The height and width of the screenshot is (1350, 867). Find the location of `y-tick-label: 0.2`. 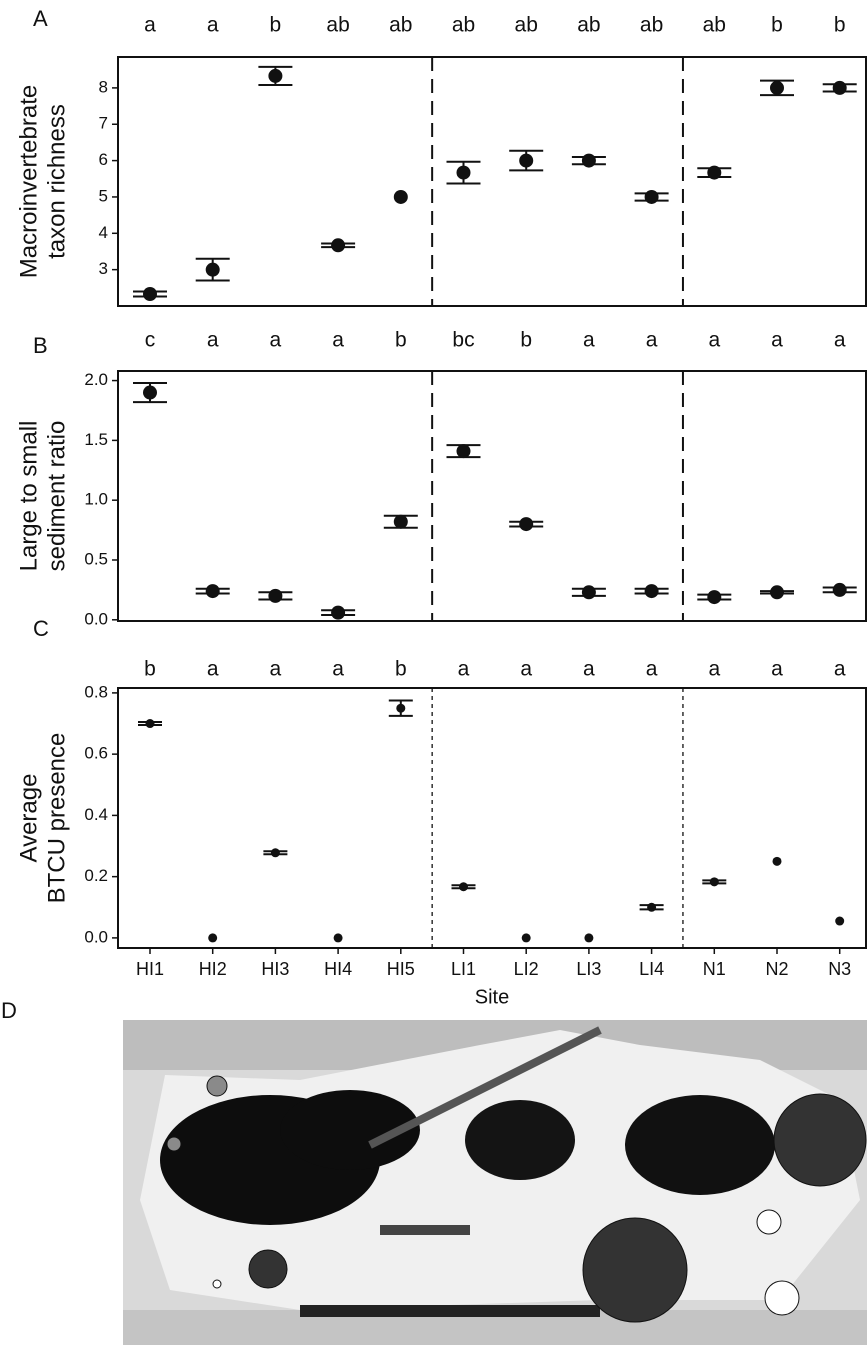

y-tick-label: 0.2 is located at coordinates (96, 875).